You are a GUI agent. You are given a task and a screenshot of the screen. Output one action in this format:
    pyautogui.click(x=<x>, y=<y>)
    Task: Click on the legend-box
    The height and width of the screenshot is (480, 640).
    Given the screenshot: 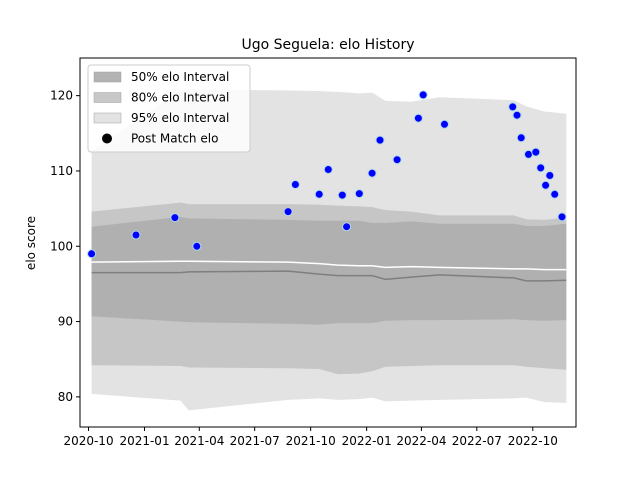 What is the action you would take?
    pyautogui.click(x=169, y=108)
    